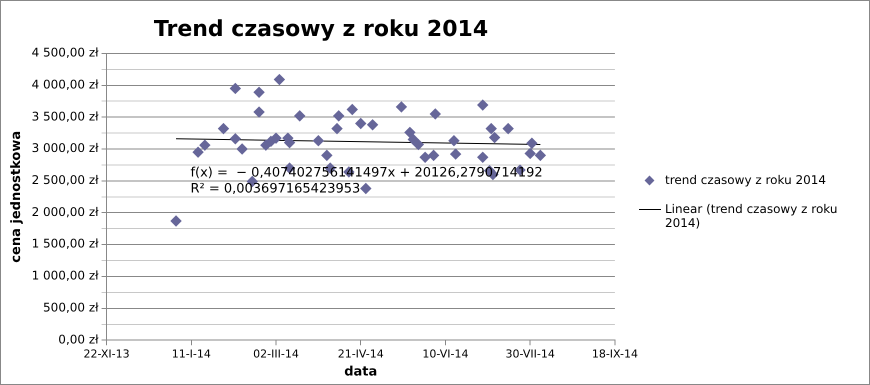  What do you see at coordinates (66, 211) in the screenshot?
I see `y-tick-label: 2 000,00 zł` at bounding box center [66, 211].